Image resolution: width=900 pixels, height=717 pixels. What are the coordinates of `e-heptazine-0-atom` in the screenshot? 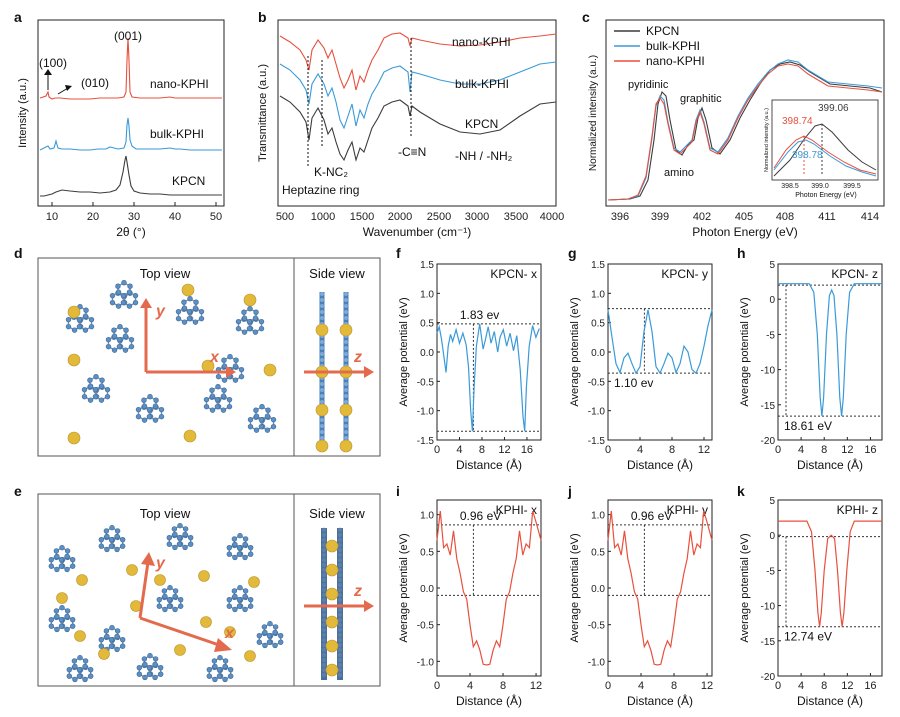 It's located at (51, 566).